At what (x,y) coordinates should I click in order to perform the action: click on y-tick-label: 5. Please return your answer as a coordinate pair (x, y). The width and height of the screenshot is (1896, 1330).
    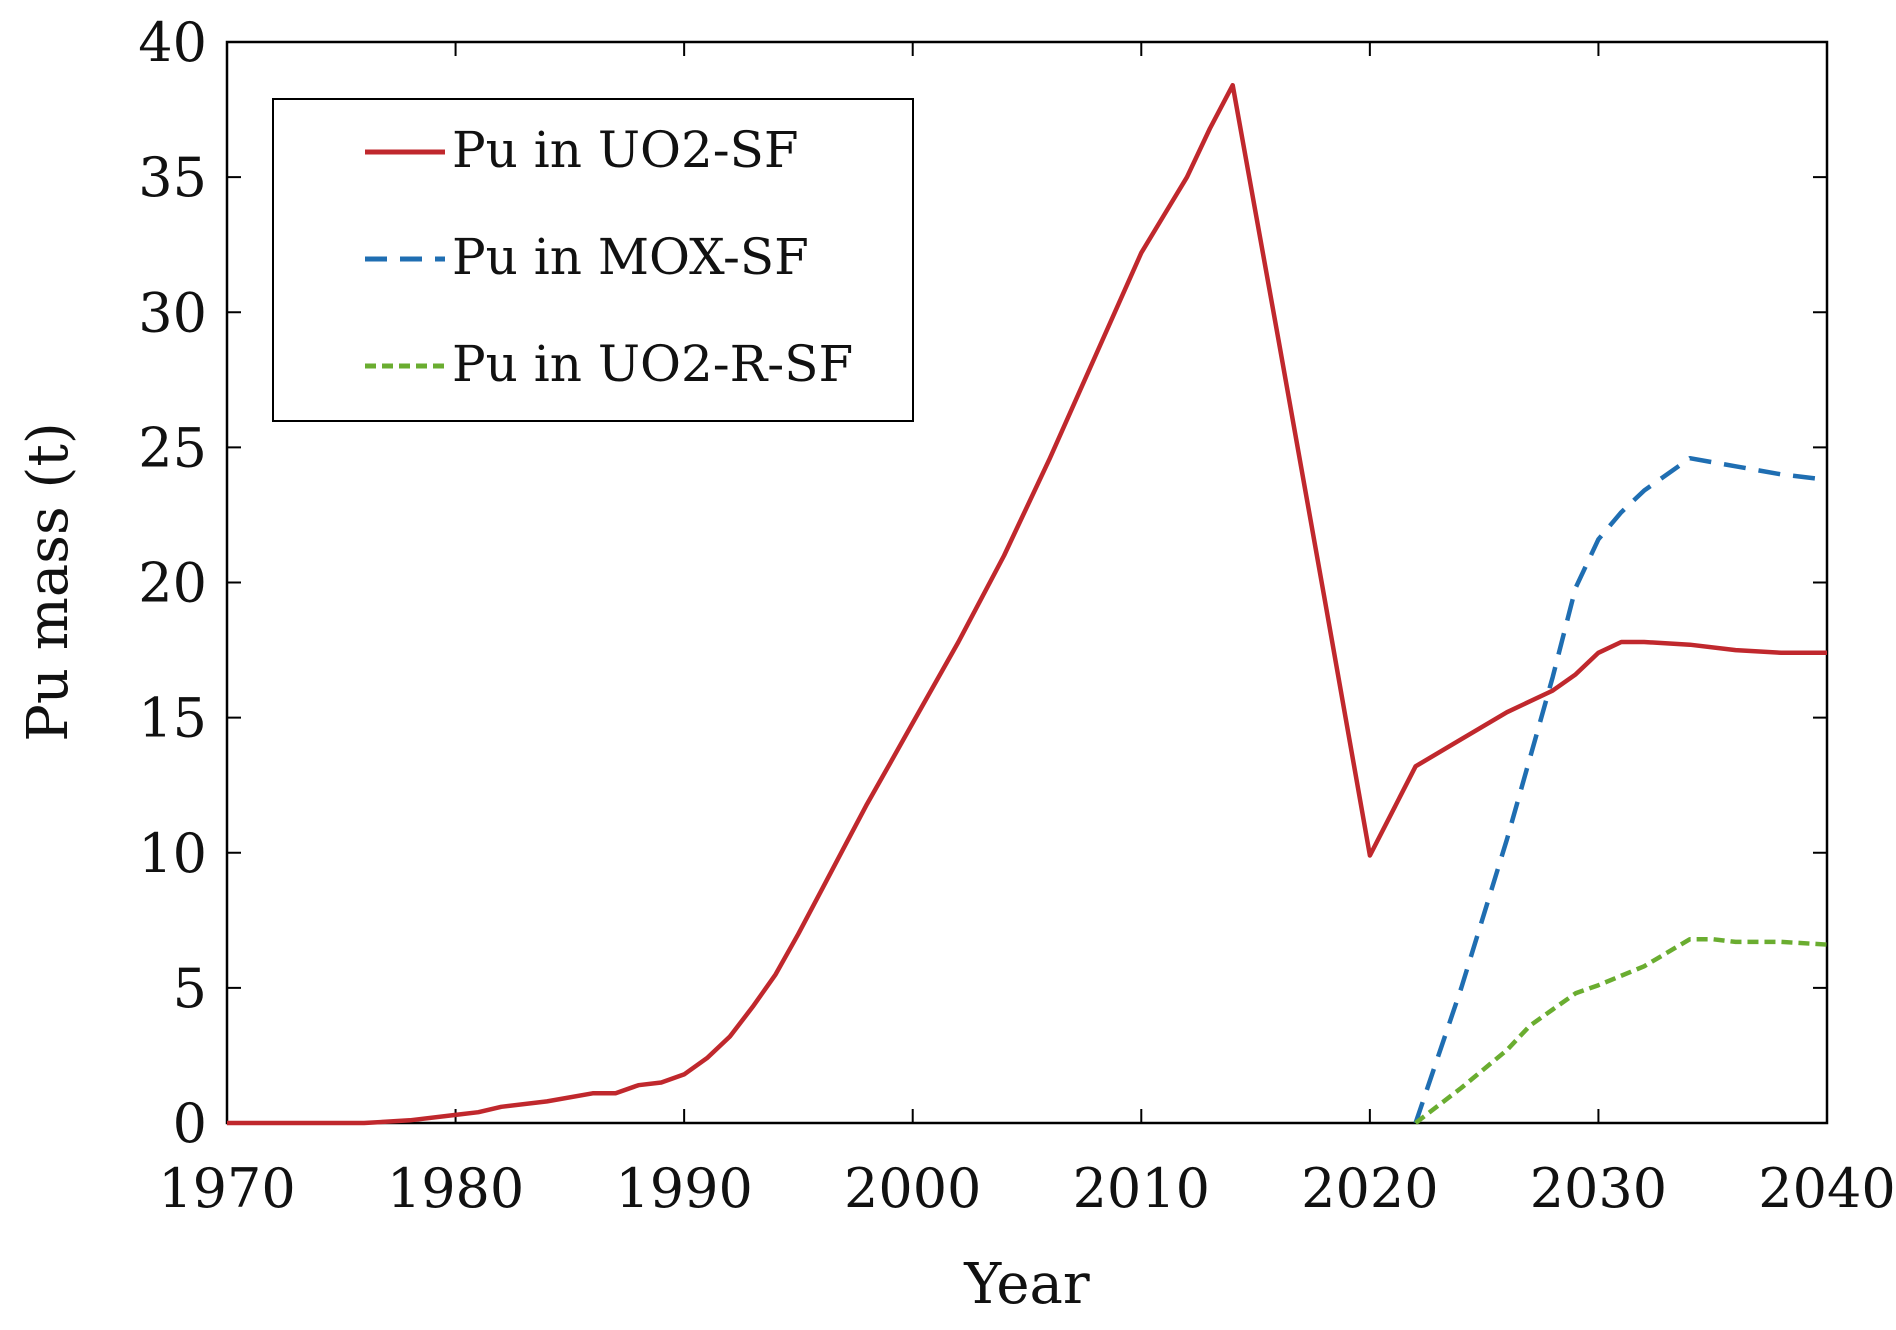
    Looking at the image, I should click on (190, 988).